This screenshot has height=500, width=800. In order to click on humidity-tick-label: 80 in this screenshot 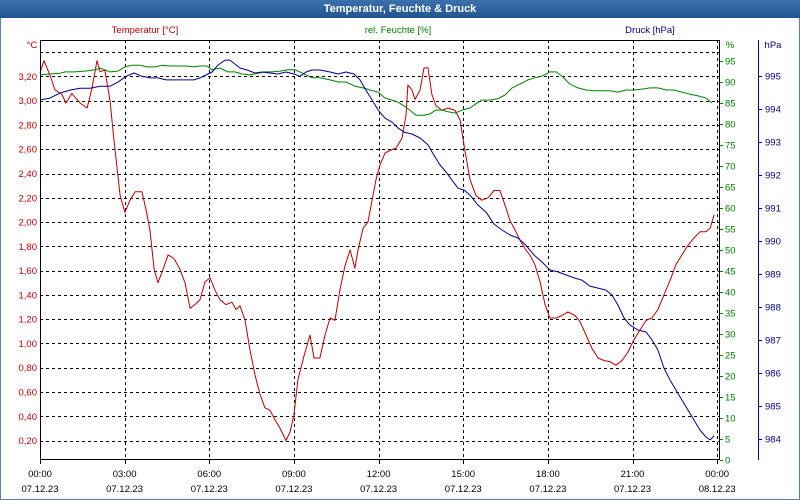, I will do `click(730, 125)`.